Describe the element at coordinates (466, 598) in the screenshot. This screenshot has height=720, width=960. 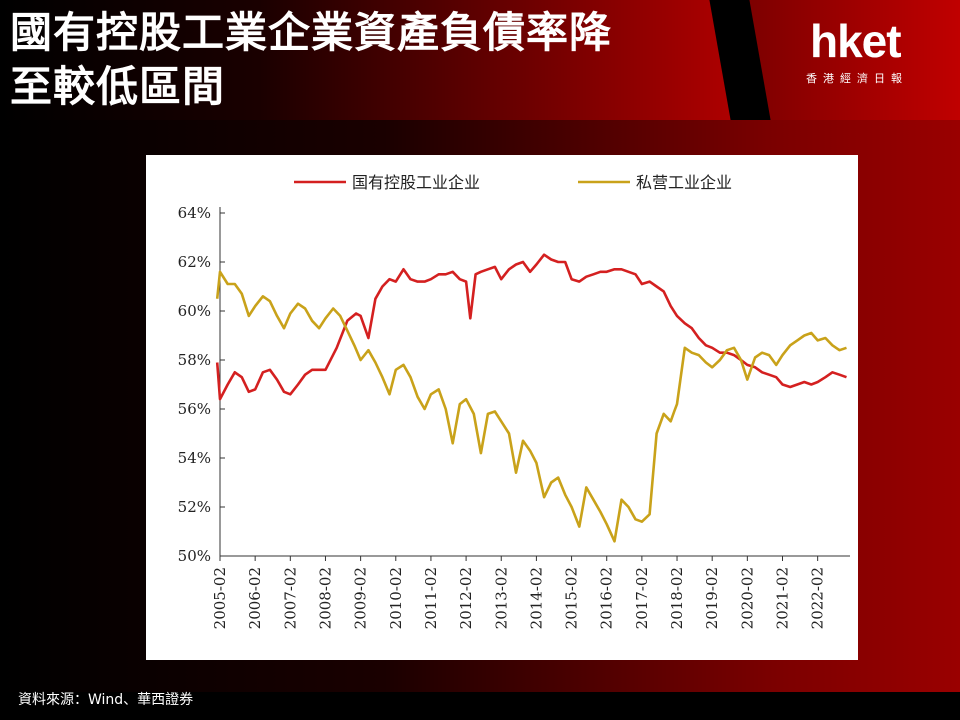
I see `x-tick-label: 2012-02` at that location.